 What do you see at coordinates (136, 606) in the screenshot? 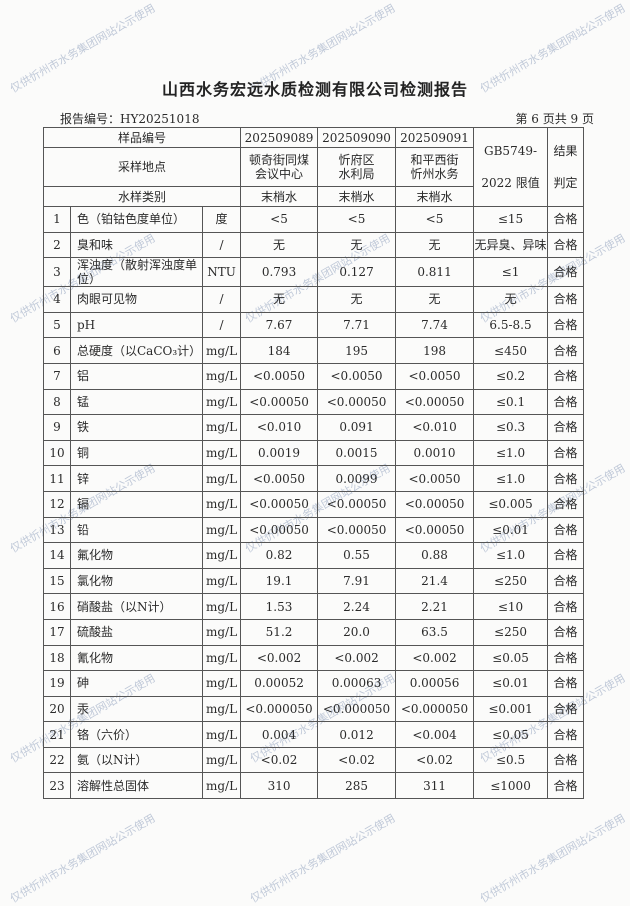
I see `item-name: 硝酸盐（以N计）` at bounding box center [136, 606].